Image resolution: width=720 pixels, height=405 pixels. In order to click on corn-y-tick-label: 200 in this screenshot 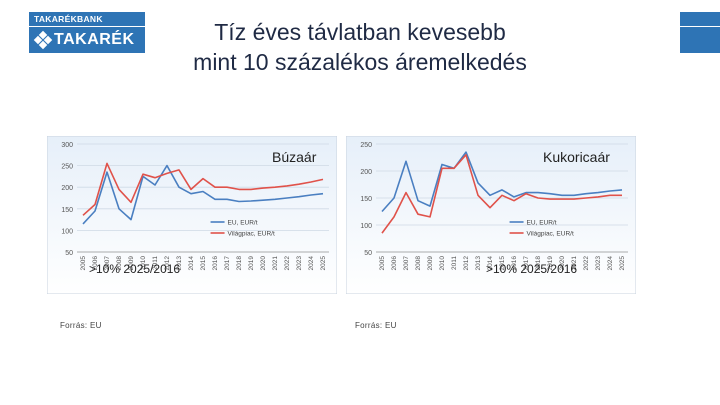, I will do `click(366, 172)`.